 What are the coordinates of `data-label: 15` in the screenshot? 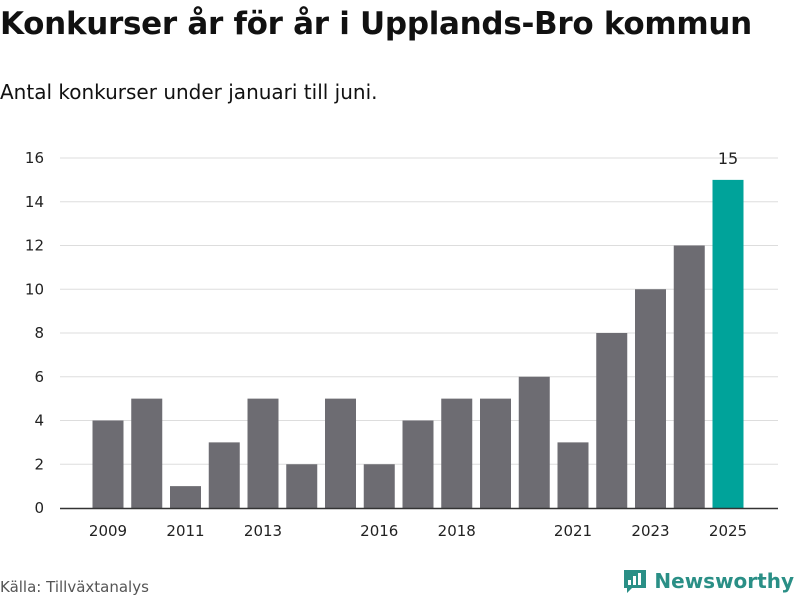 It's located at (728, 158).